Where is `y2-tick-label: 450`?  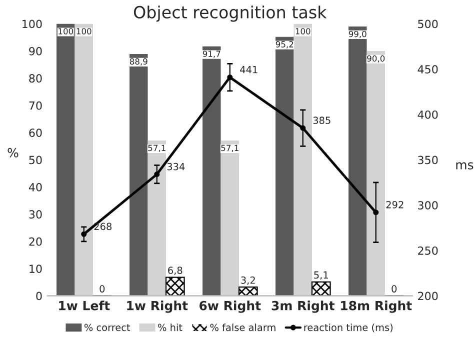
y2-tick-label: 450 is located at coordinates (428, 69).